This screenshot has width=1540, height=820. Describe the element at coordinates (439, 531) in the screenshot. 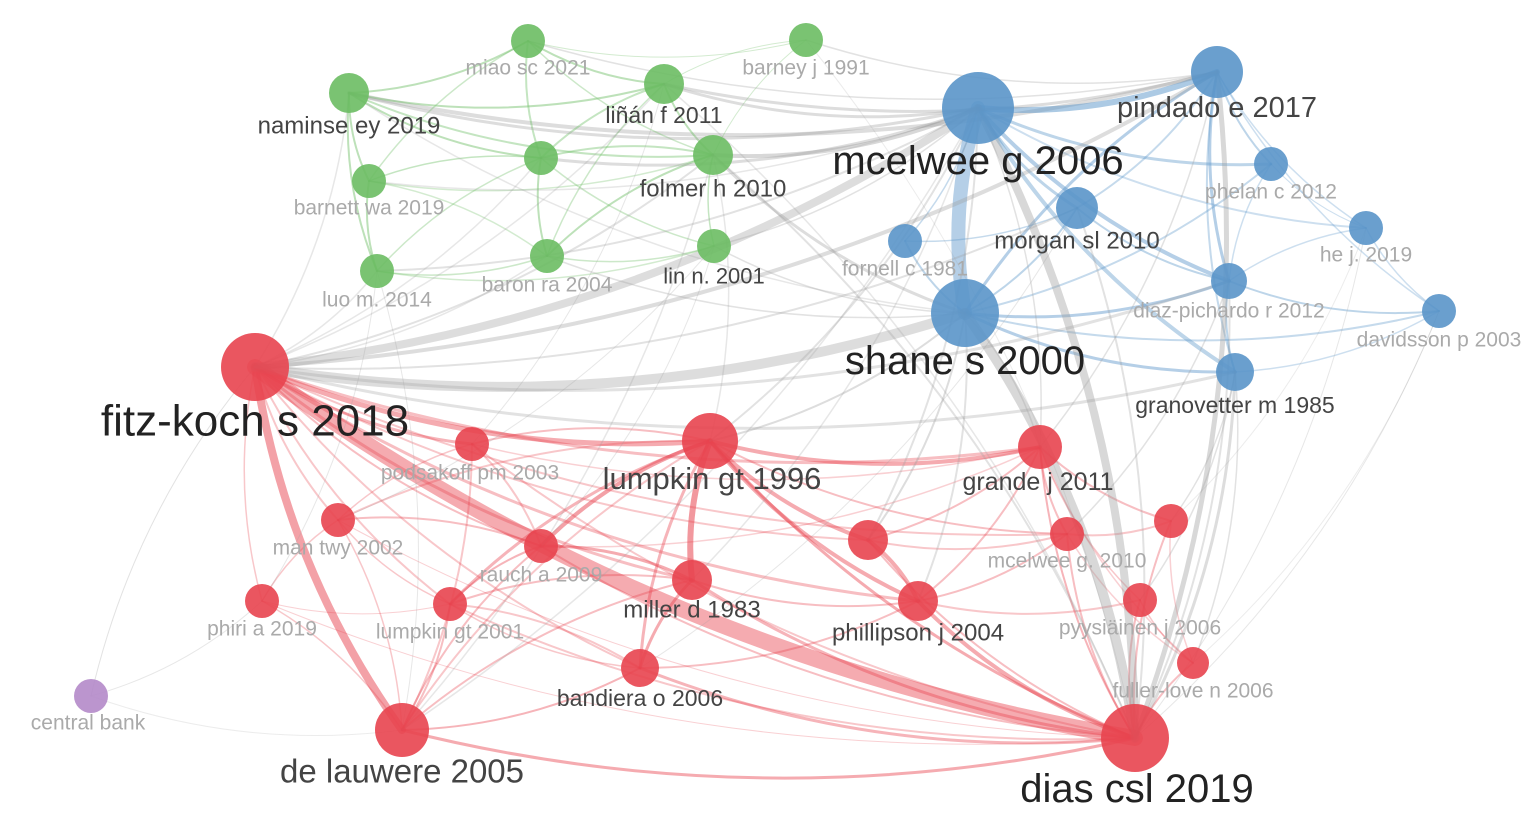

I see `edge-rauch-man` at that location.